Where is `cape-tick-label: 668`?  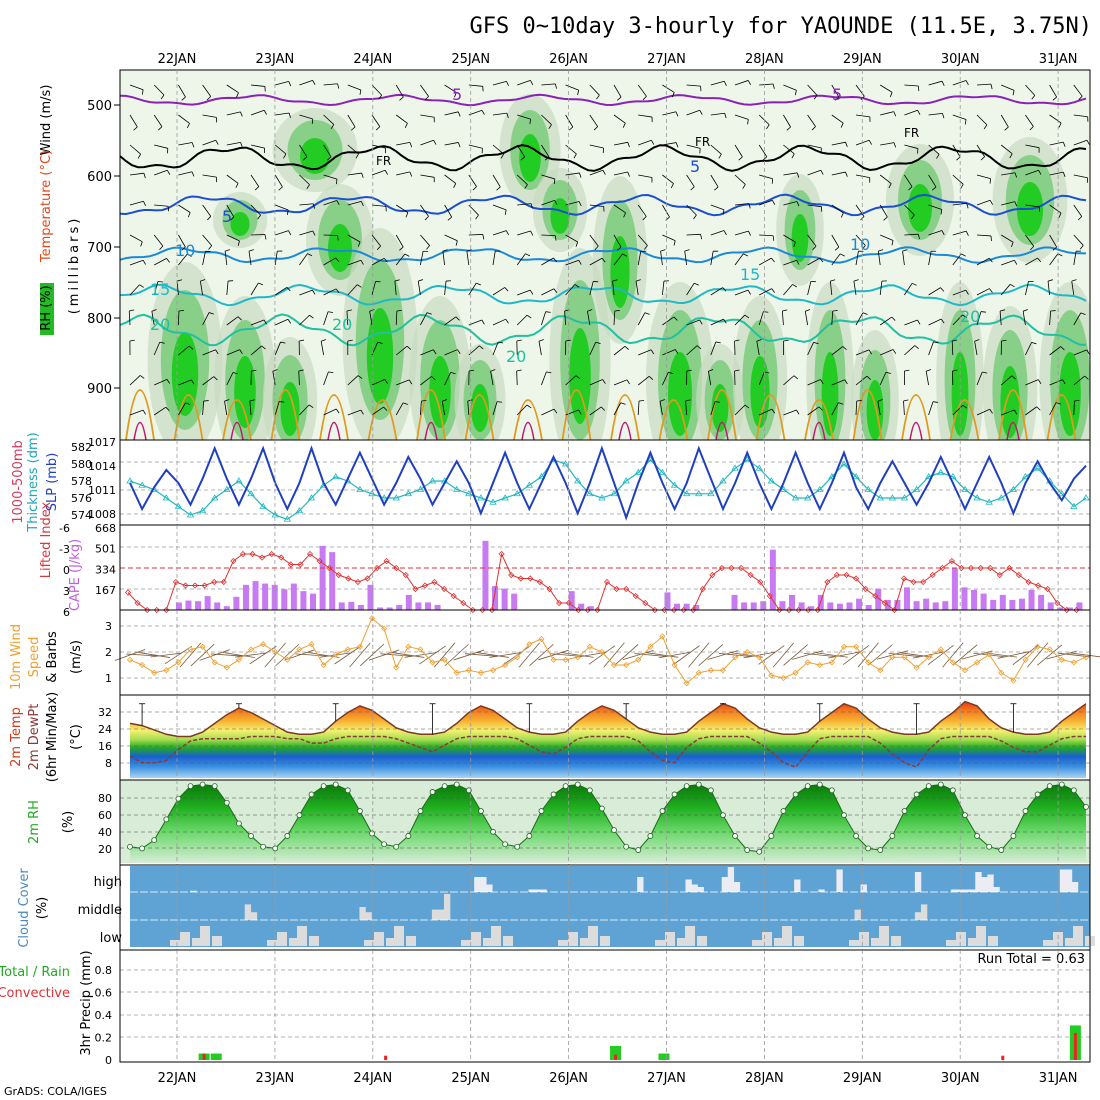
cape-tick-label: 668 is located at coordinates (105, 528).